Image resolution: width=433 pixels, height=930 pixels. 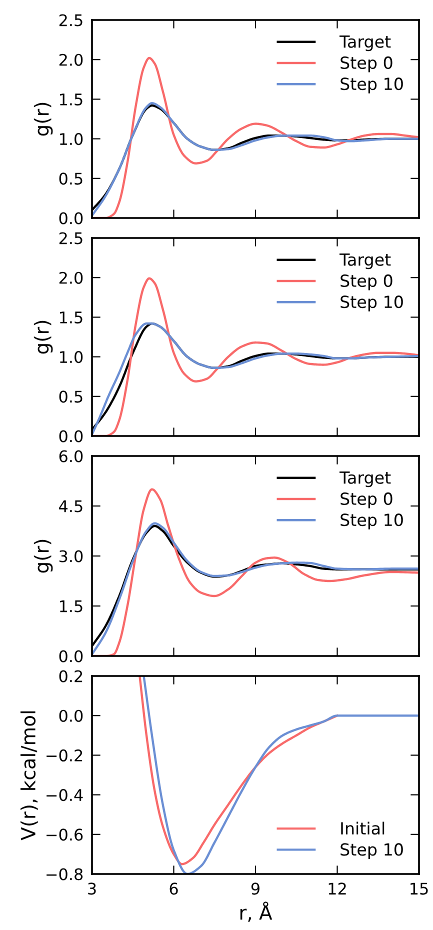 What do you see at coordinates (419, 888) in the screenshot?
I see `x-tick-label: 15` at bounding box center [419, 888].